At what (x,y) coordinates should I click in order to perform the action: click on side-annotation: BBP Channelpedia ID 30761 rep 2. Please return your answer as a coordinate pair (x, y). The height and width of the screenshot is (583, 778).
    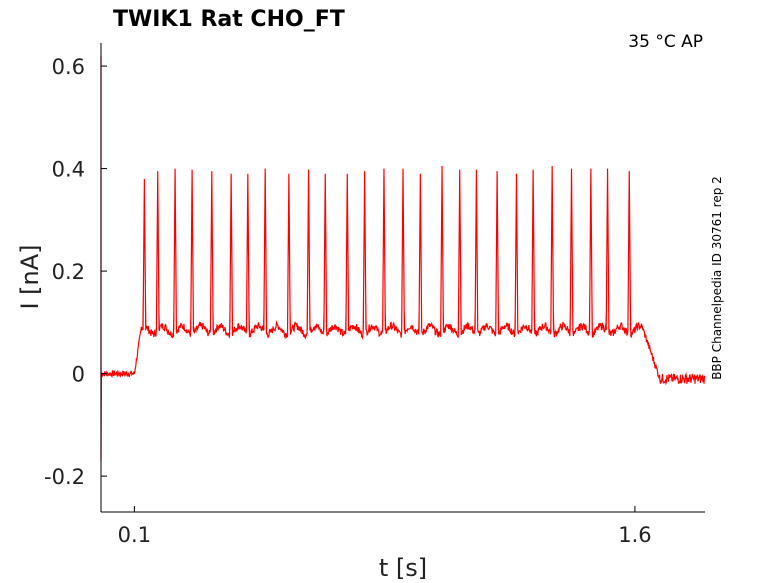
    Looking at the image, I should click on (717, 278).